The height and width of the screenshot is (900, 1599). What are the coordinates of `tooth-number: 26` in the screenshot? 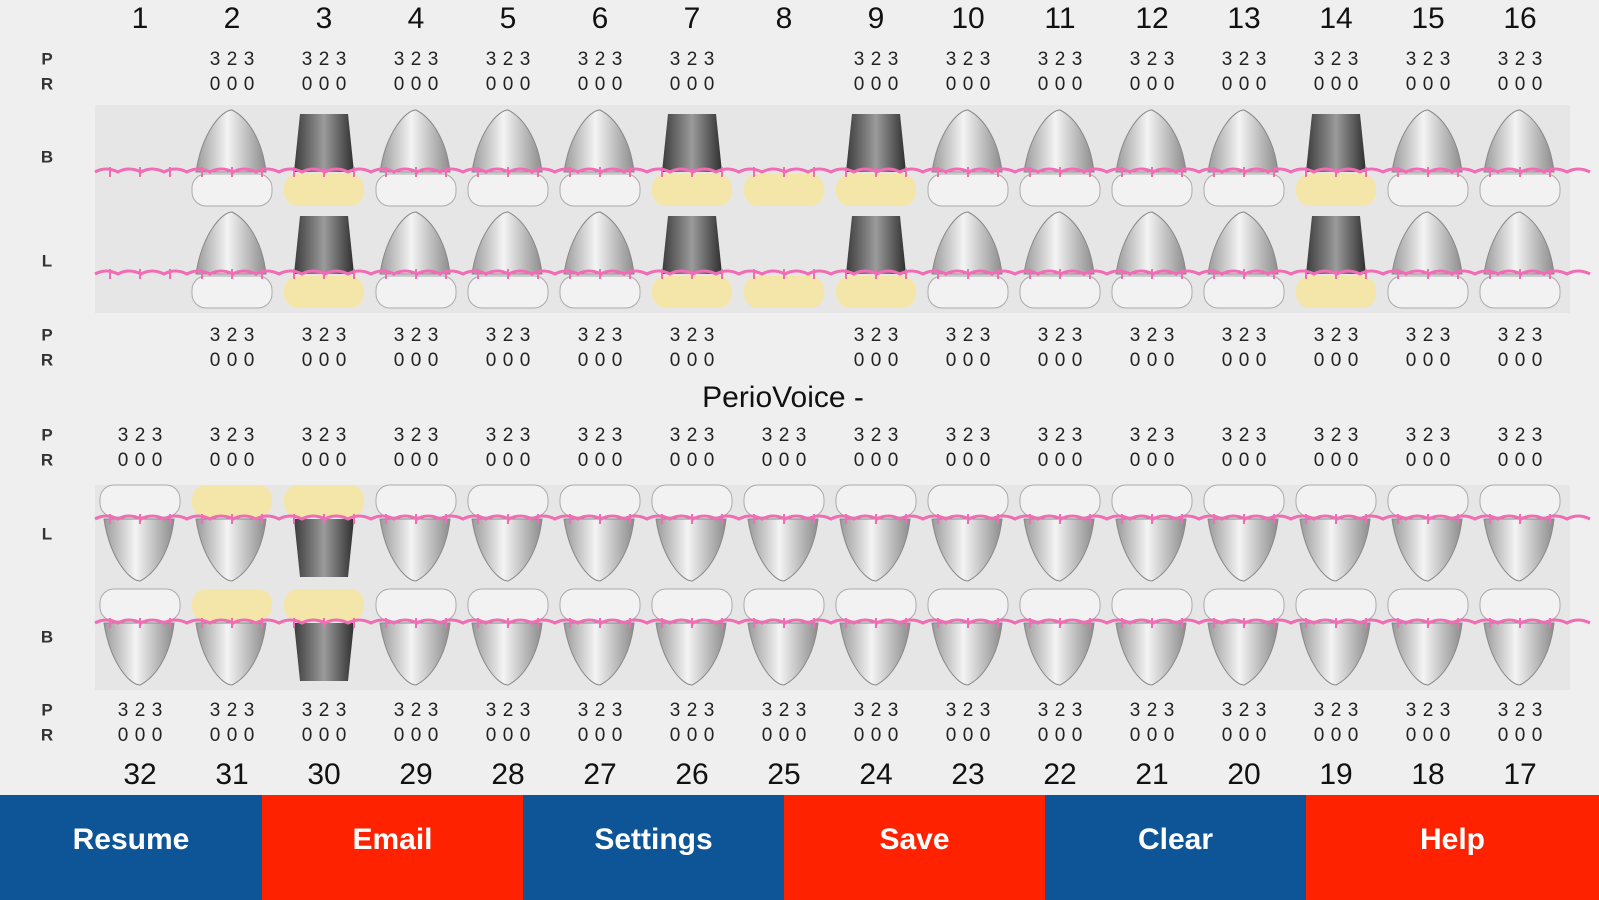 It's located at (691, 774).